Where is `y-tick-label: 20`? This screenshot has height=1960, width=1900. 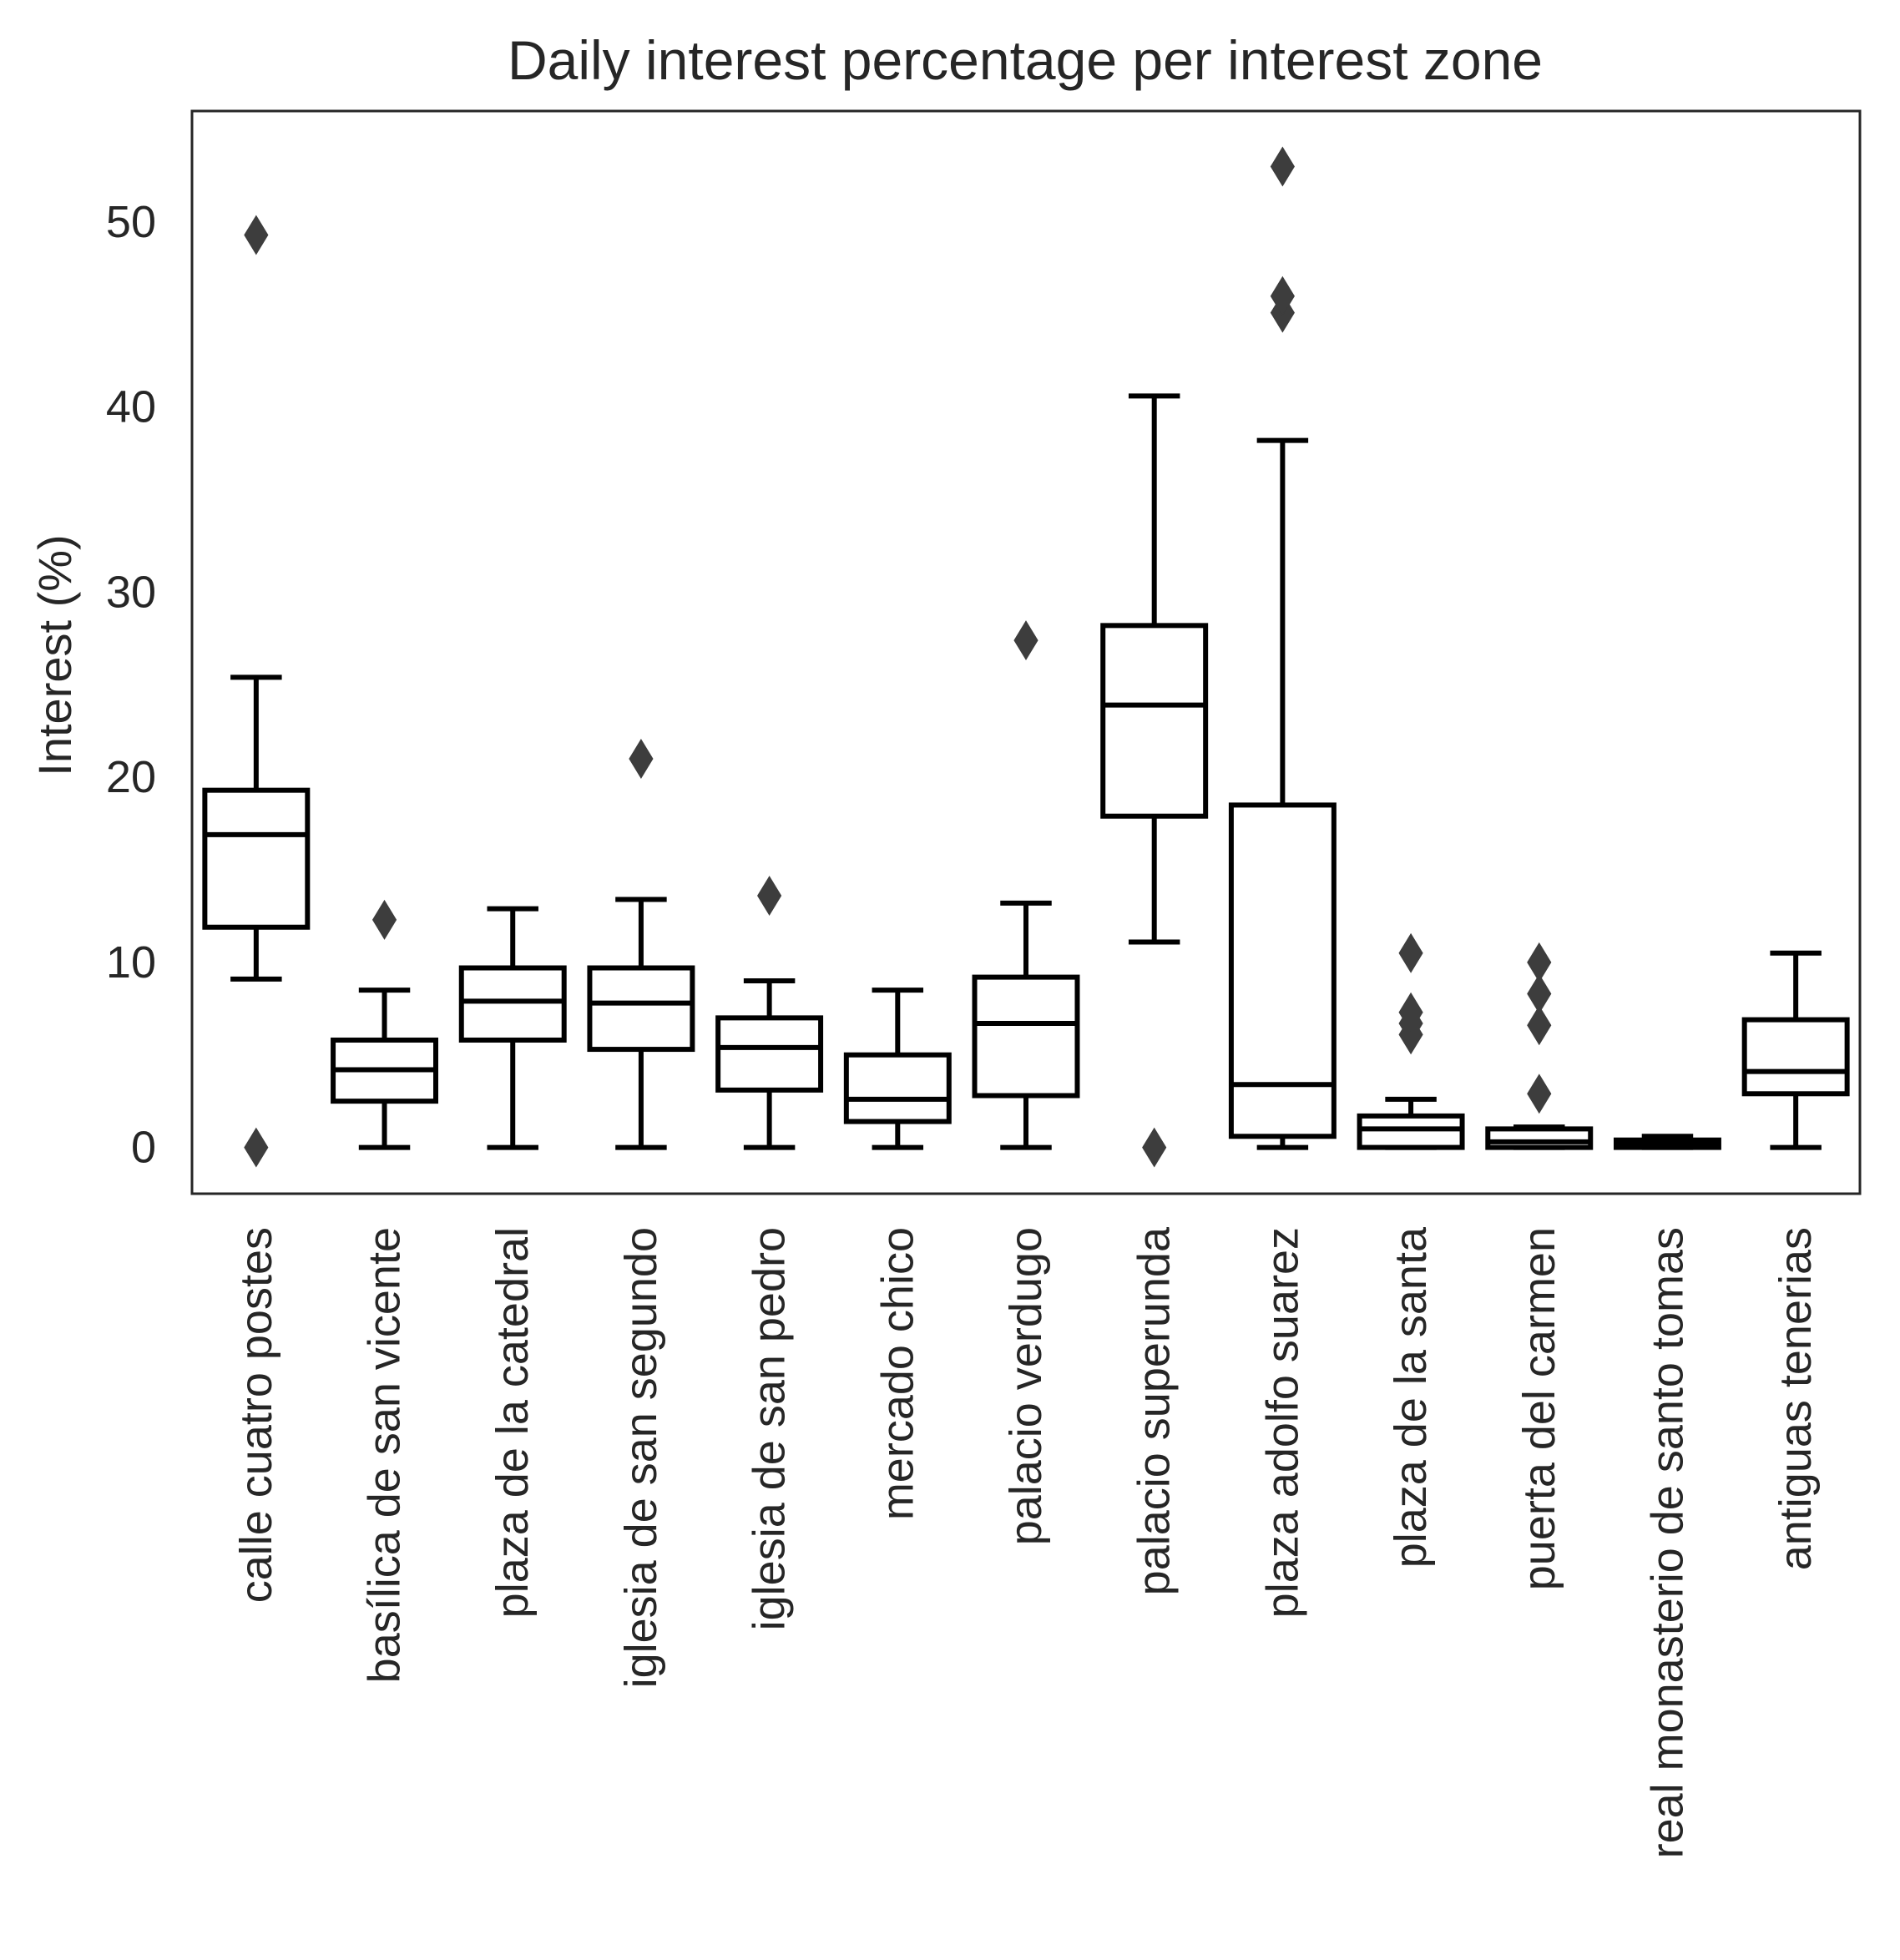 y-tick-label: 20 is located at coordinates (131, 777).